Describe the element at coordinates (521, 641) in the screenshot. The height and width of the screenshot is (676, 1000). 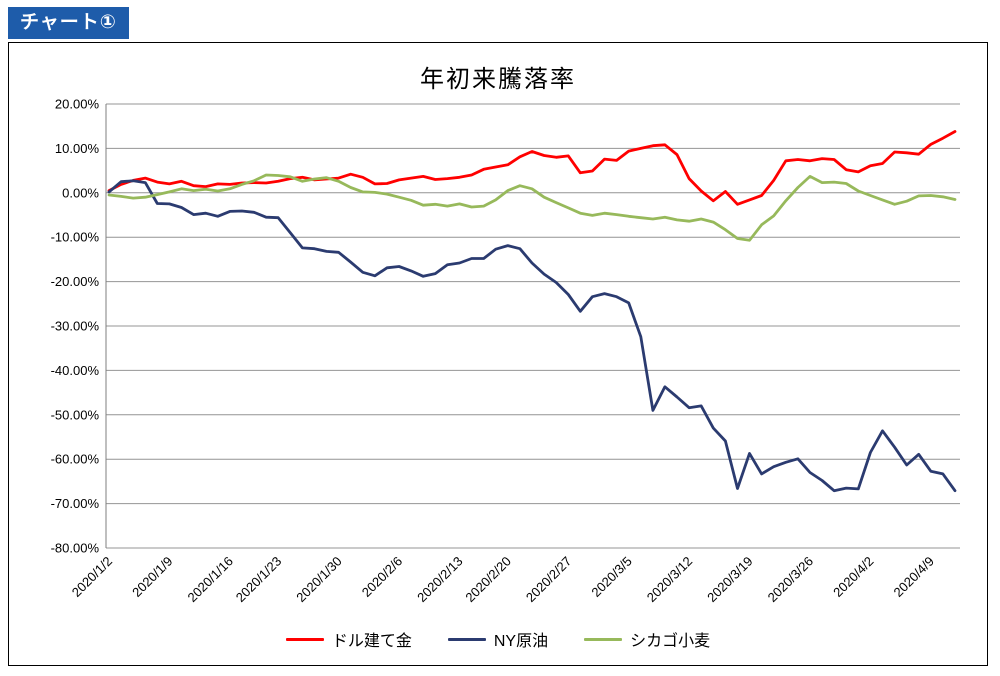
I see `legend-label-crude-oil: NY原油` at that location.